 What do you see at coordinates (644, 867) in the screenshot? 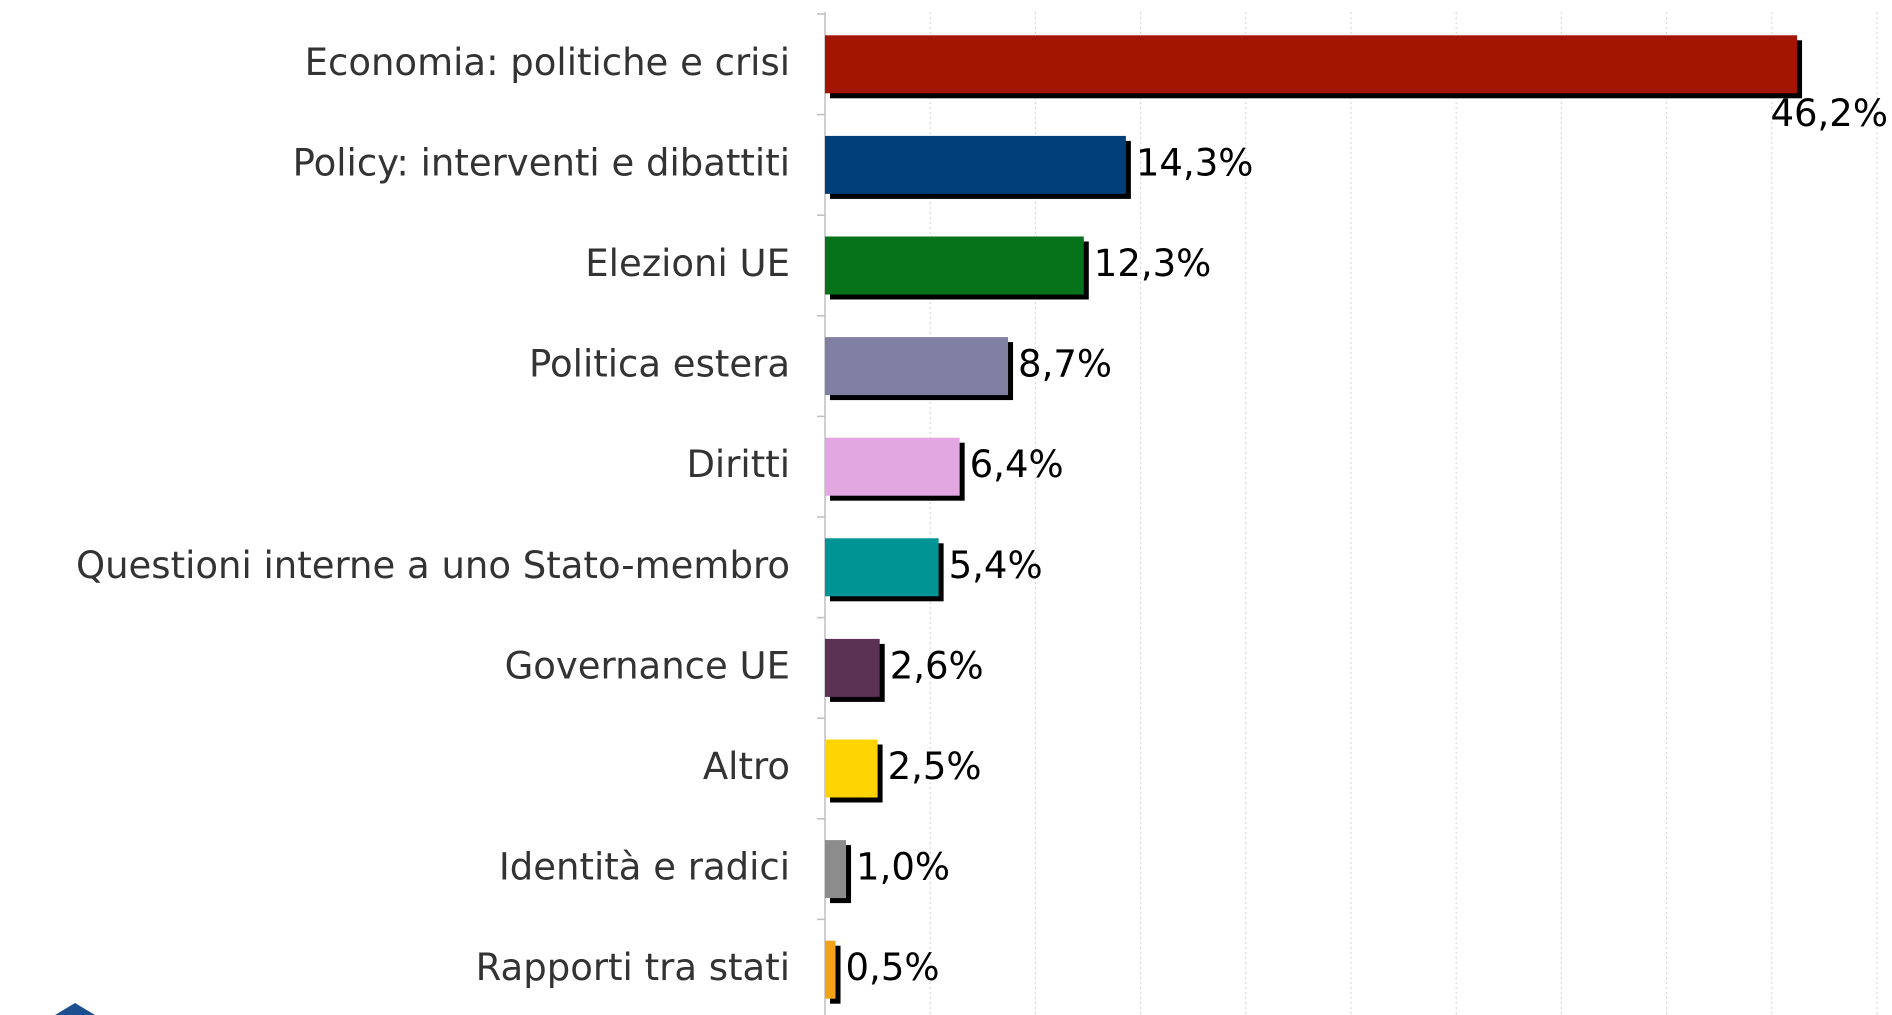
I see `category-label: Identità e radici` at bounding box center [644, 867].